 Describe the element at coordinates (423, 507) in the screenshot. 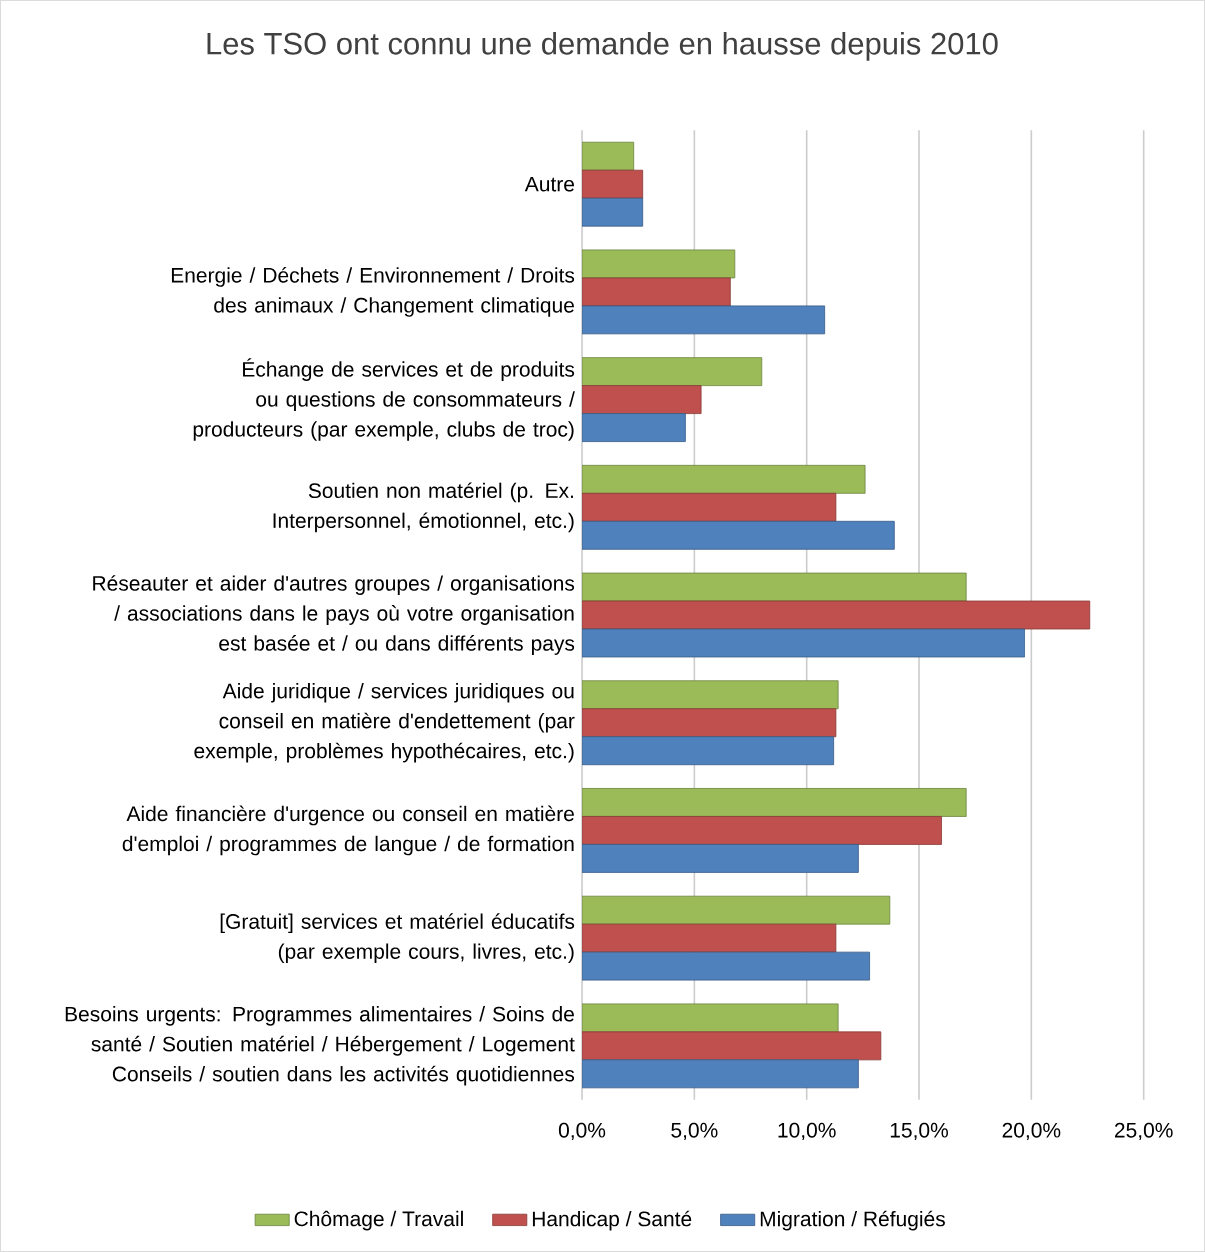

I see `y-tick-label: Soutien non matériel (p. Ex. Interpersonnel, émotionnel, etc.)` at that location.